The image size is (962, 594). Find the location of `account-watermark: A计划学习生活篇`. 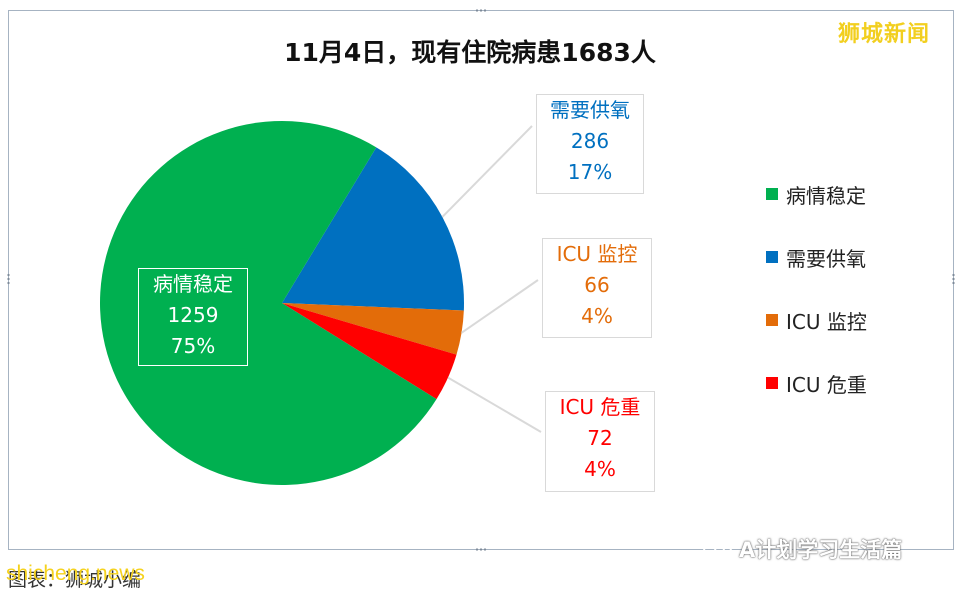

account-watermark: A计划学习生活篇 is located at coordinates (802, 549).